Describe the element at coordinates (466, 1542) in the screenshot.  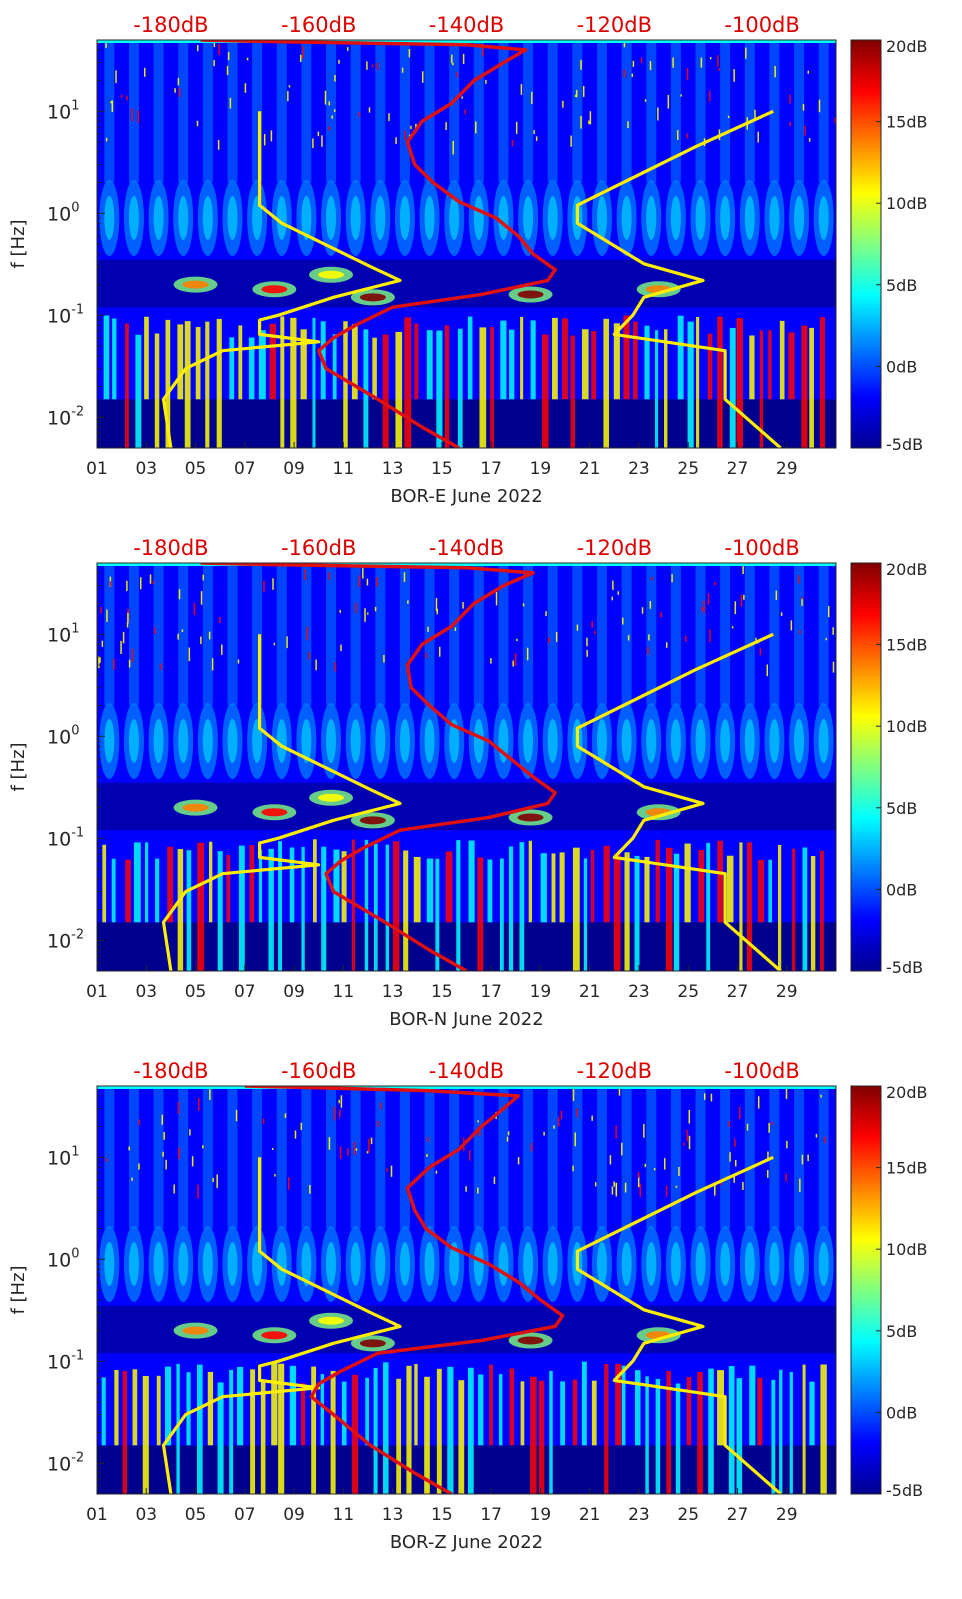
I see `x-axis-label: BOR-Z June 2022` at that location.